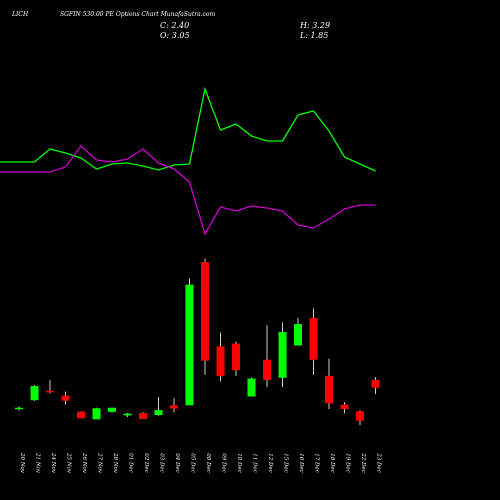  Describe the element at coordinates (146, 463) in the screenshot. I see `tick-label: 02 Dec` at that location.